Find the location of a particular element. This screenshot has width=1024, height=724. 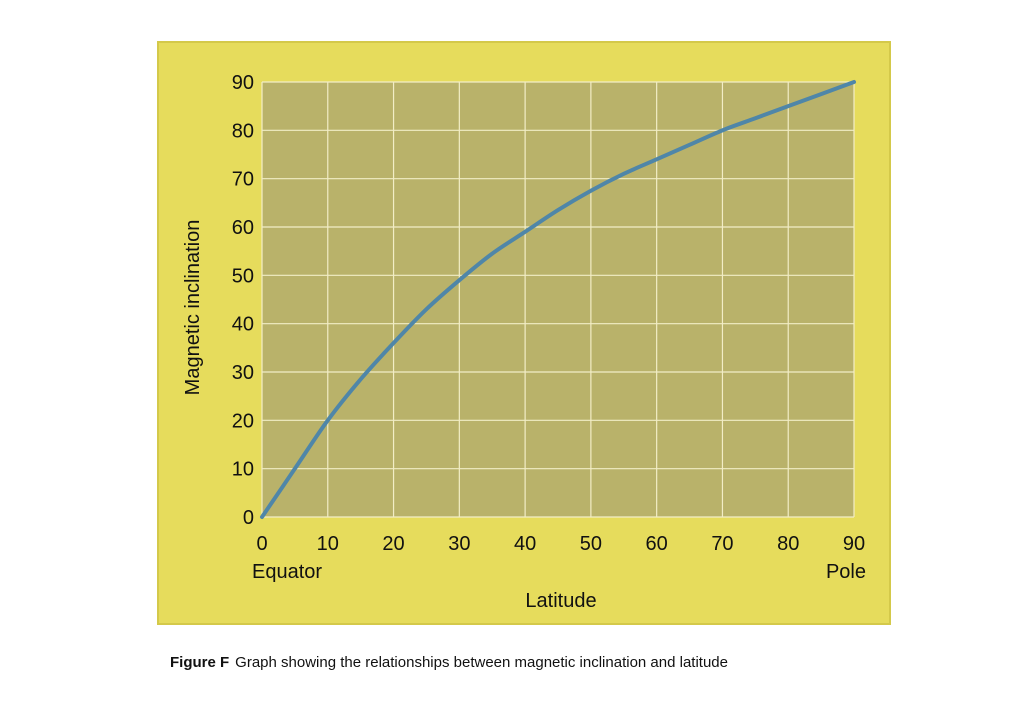

y-tick-label: 70 is located at coordinates (243, 180).